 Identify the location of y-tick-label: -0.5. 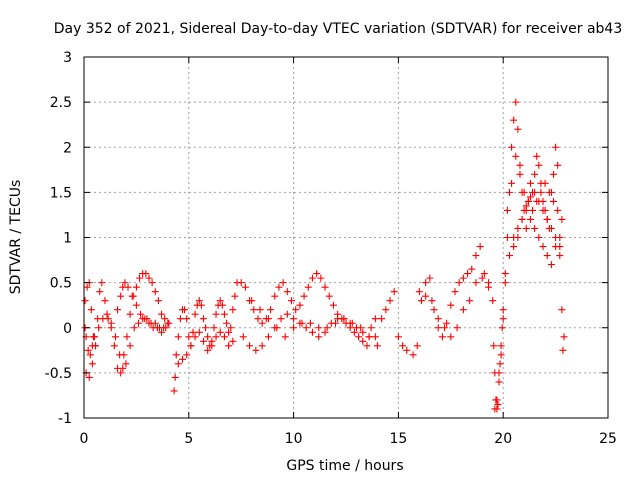
(58, 374).